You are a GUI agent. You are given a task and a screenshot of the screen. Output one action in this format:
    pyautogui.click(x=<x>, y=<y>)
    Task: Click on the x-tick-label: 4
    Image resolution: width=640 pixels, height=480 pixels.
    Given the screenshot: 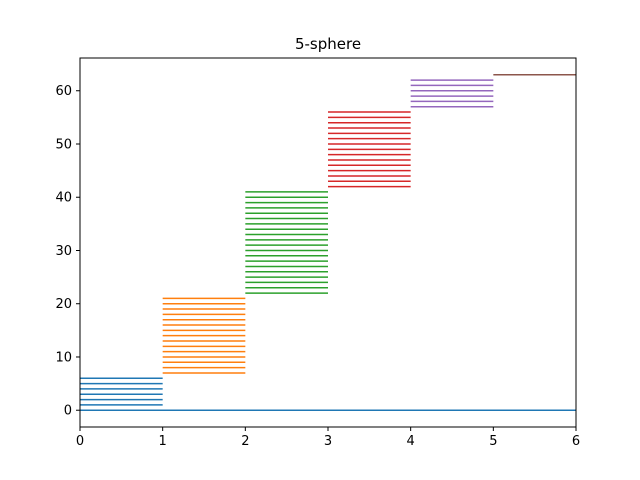 What is the action you would take?
    pyautogui.click(x=411, y=441)
    